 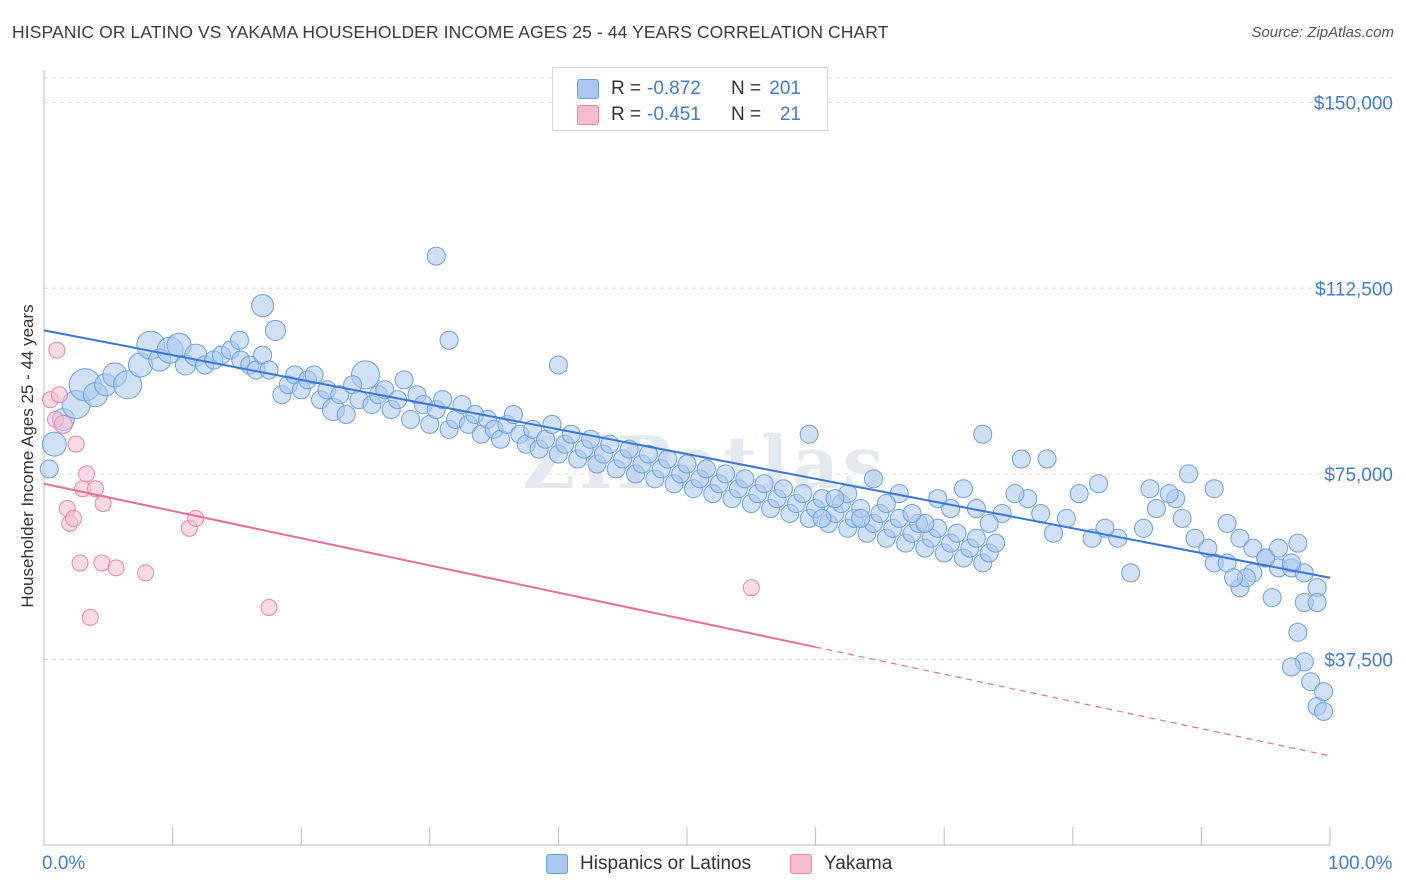 I want to click on y-tick-label: $112,500, so click(x=1354, y=289).